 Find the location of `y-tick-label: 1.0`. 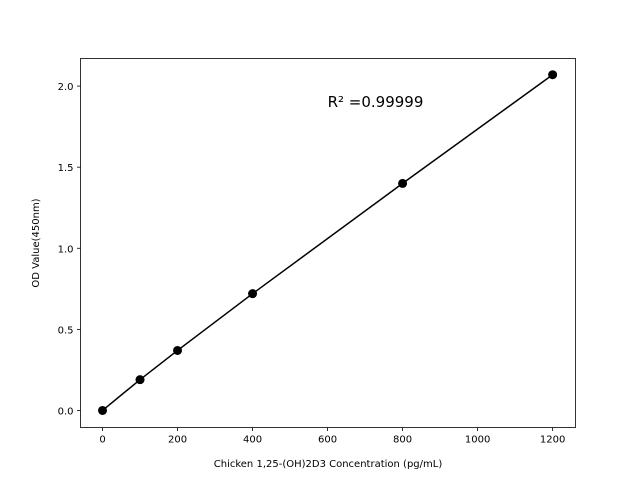

y-tick-label: 1.0 is located at coordinates (66, 249).